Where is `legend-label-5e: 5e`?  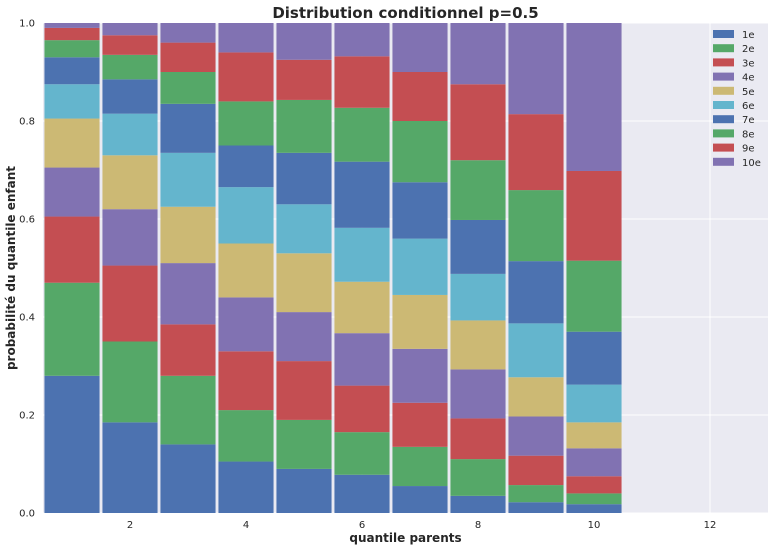
legend-label-5e: 5e is located at coordinates (748, 92).